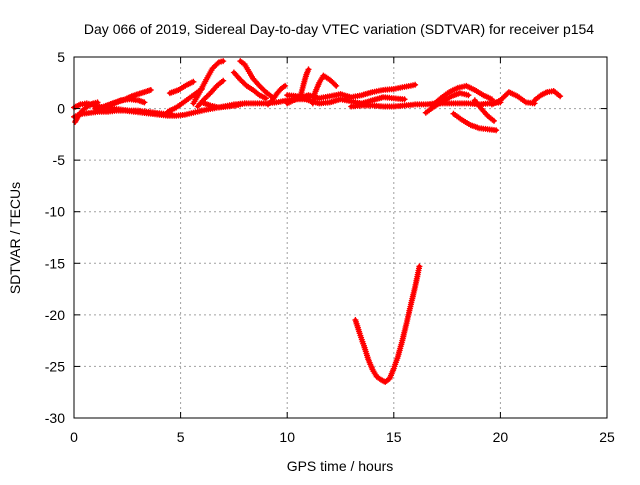 The image size is (640, 485). I want to click on y-tick-label: 5, so click(61, 57).